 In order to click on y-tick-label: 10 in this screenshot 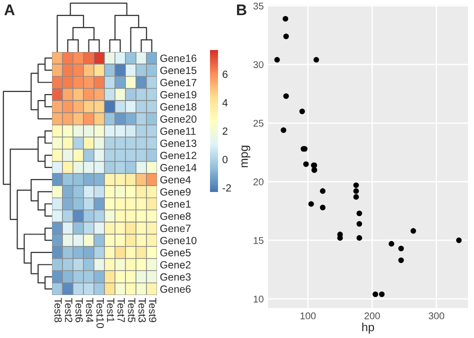, I will do `click(259, 299)`.